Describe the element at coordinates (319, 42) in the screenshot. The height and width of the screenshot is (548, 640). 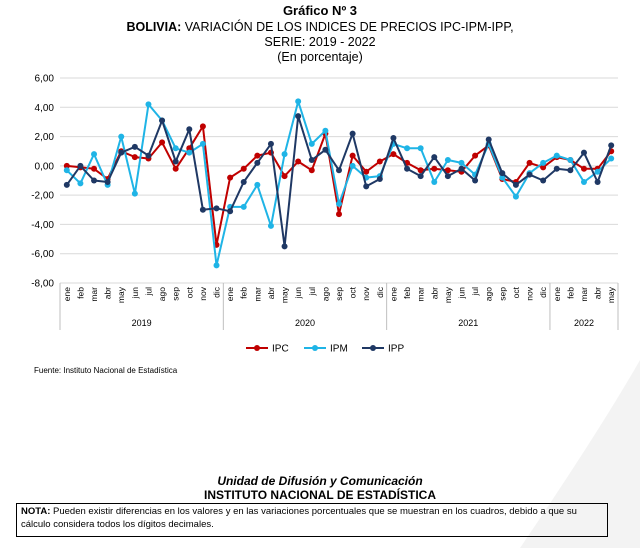
I see `chart-subtitle-series: SERIE: 2019 - 2022` at that location.